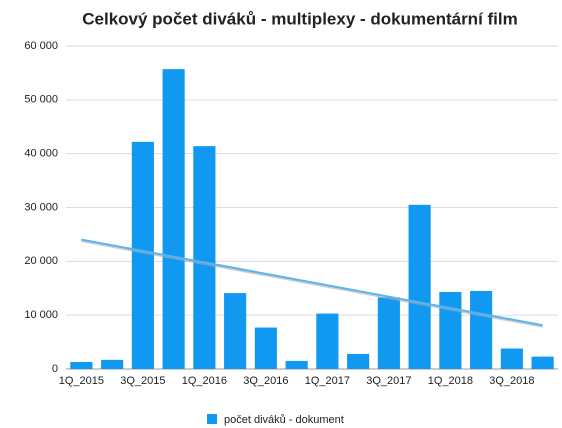 This screenshot has width=562, height=428. Describe the element at coordinates (142, 381) in the screenshot. I see `x-tick-label: 3Q_2015` at that location.